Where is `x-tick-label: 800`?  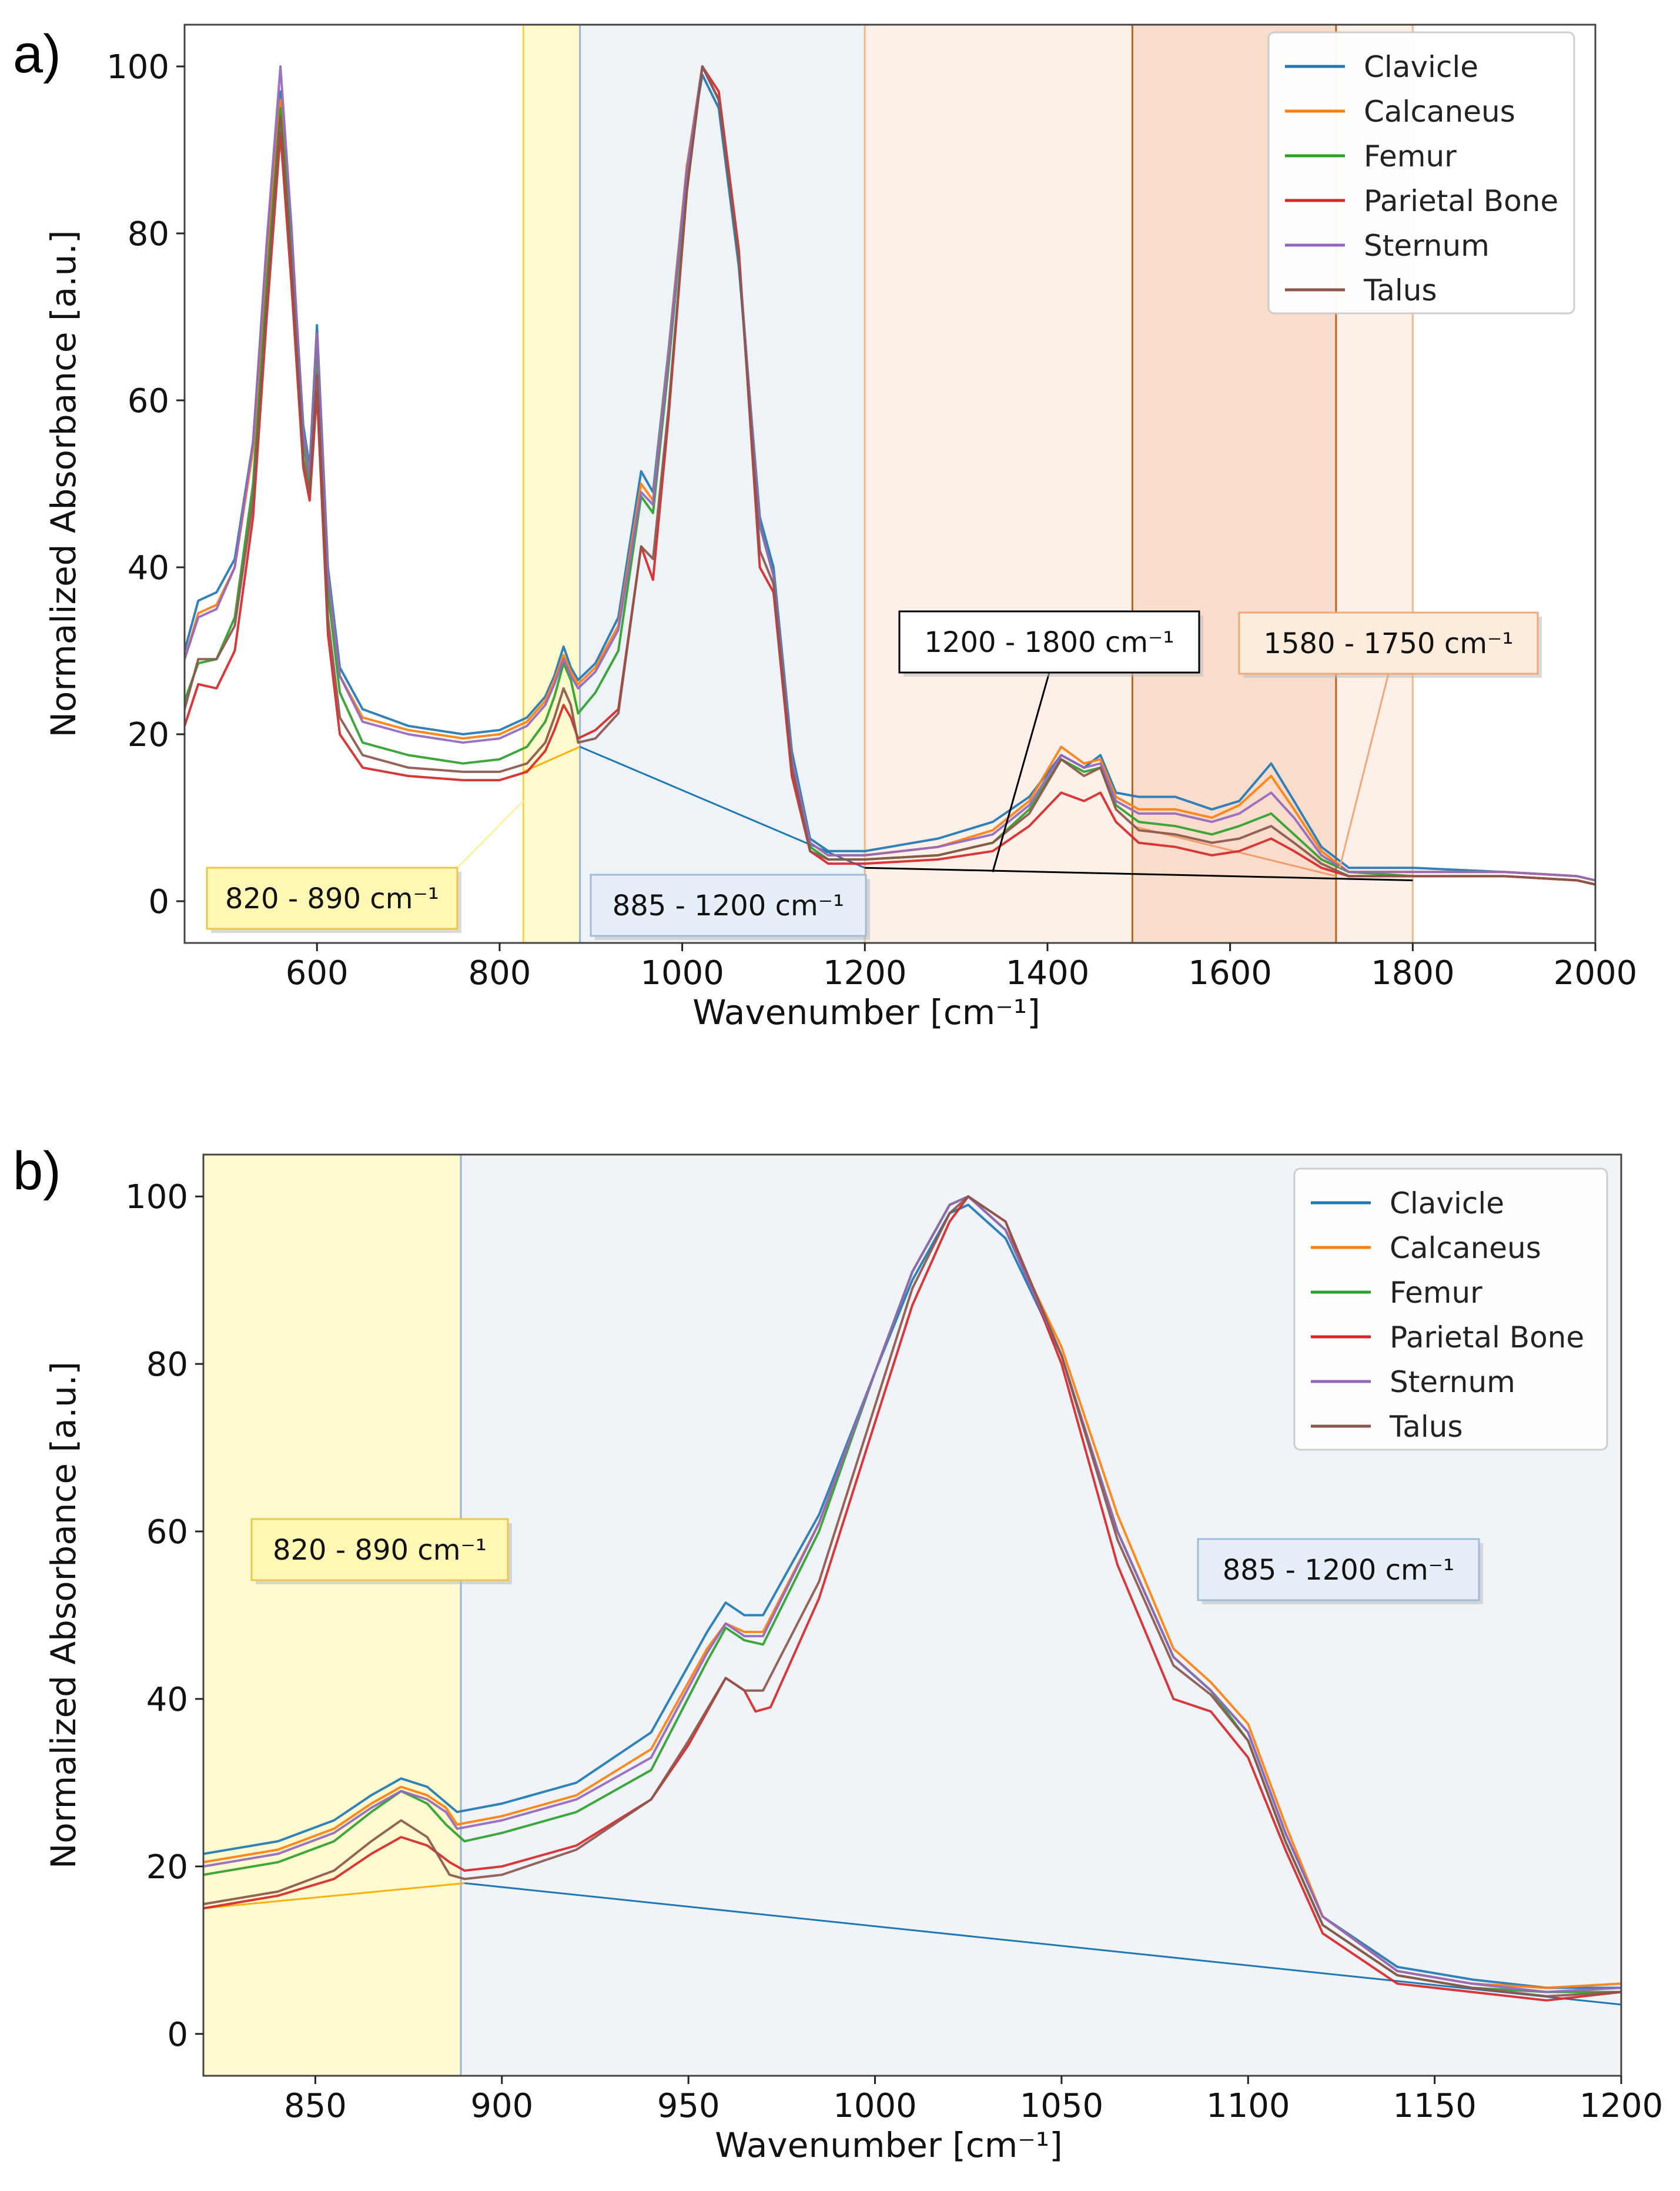 x-tick-label: 800 is located at coordinates (499, 973).